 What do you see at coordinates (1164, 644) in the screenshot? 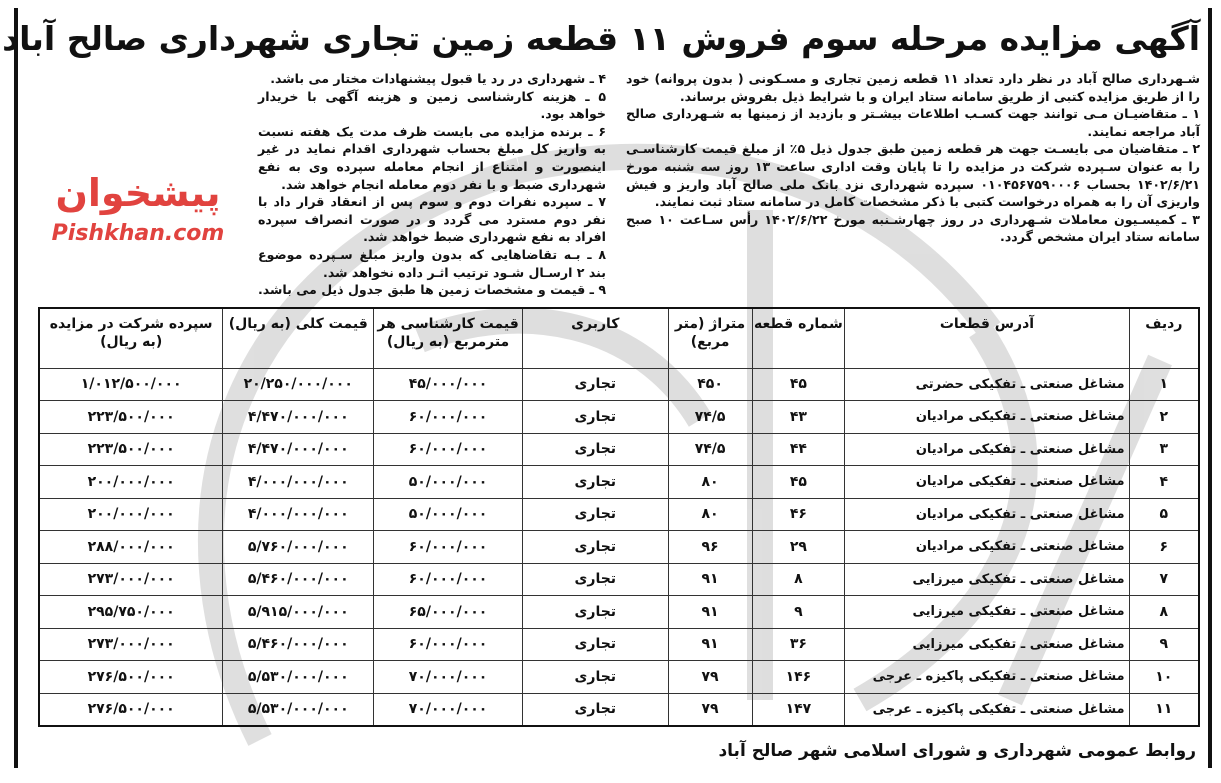
I see `cell-row-number: ۹` at bounding box center [1164, 644].